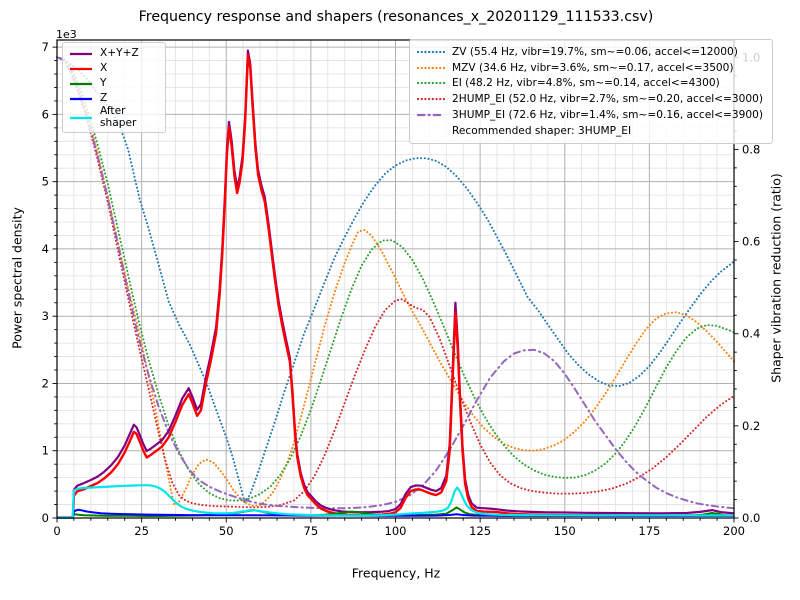 This screenshot has height=600, width=800. What do you see at coordinates (45, 451) in the screenshot?
I see `y-left-tick-label: 1` at bounding box center [45, 451].